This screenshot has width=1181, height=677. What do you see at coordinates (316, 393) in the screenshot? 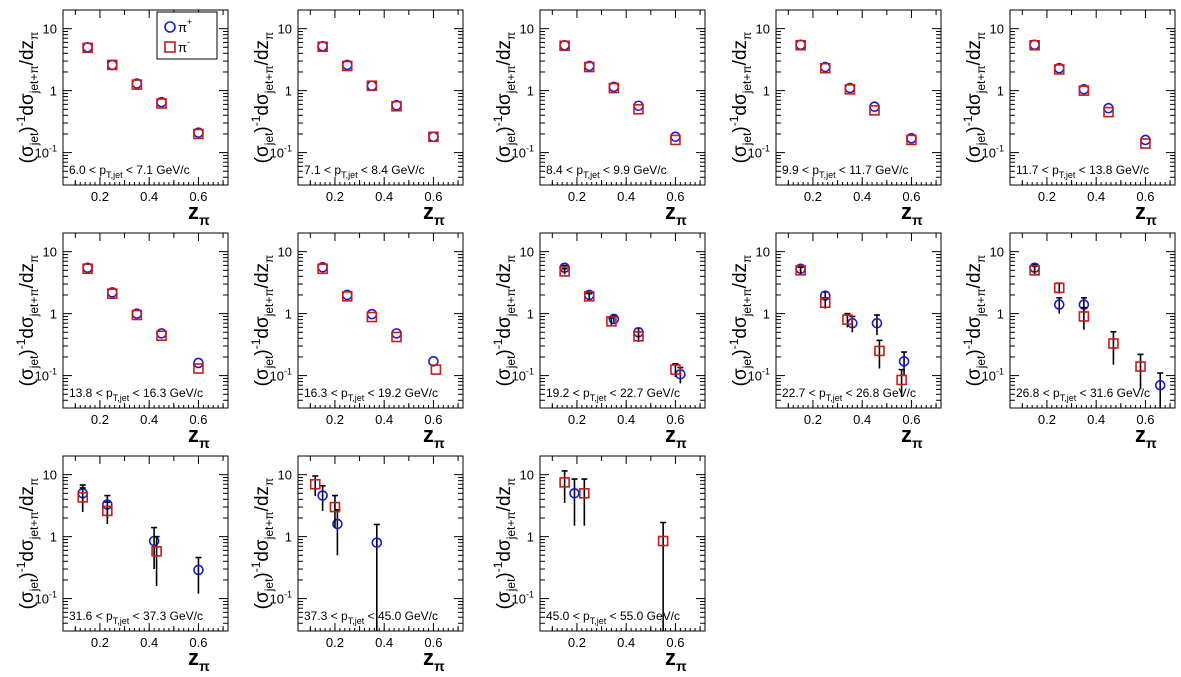
I see `pt-range-low: 16.3` at bounding box center [316, 393].